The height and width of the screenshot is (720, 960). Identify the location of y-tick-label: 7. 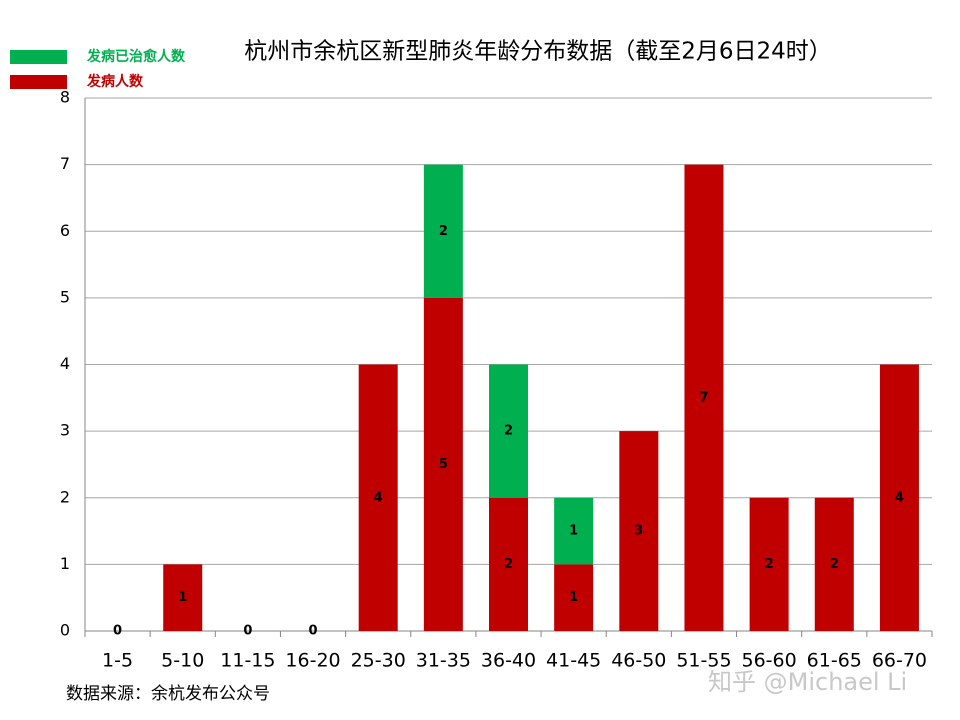
(65, 163).